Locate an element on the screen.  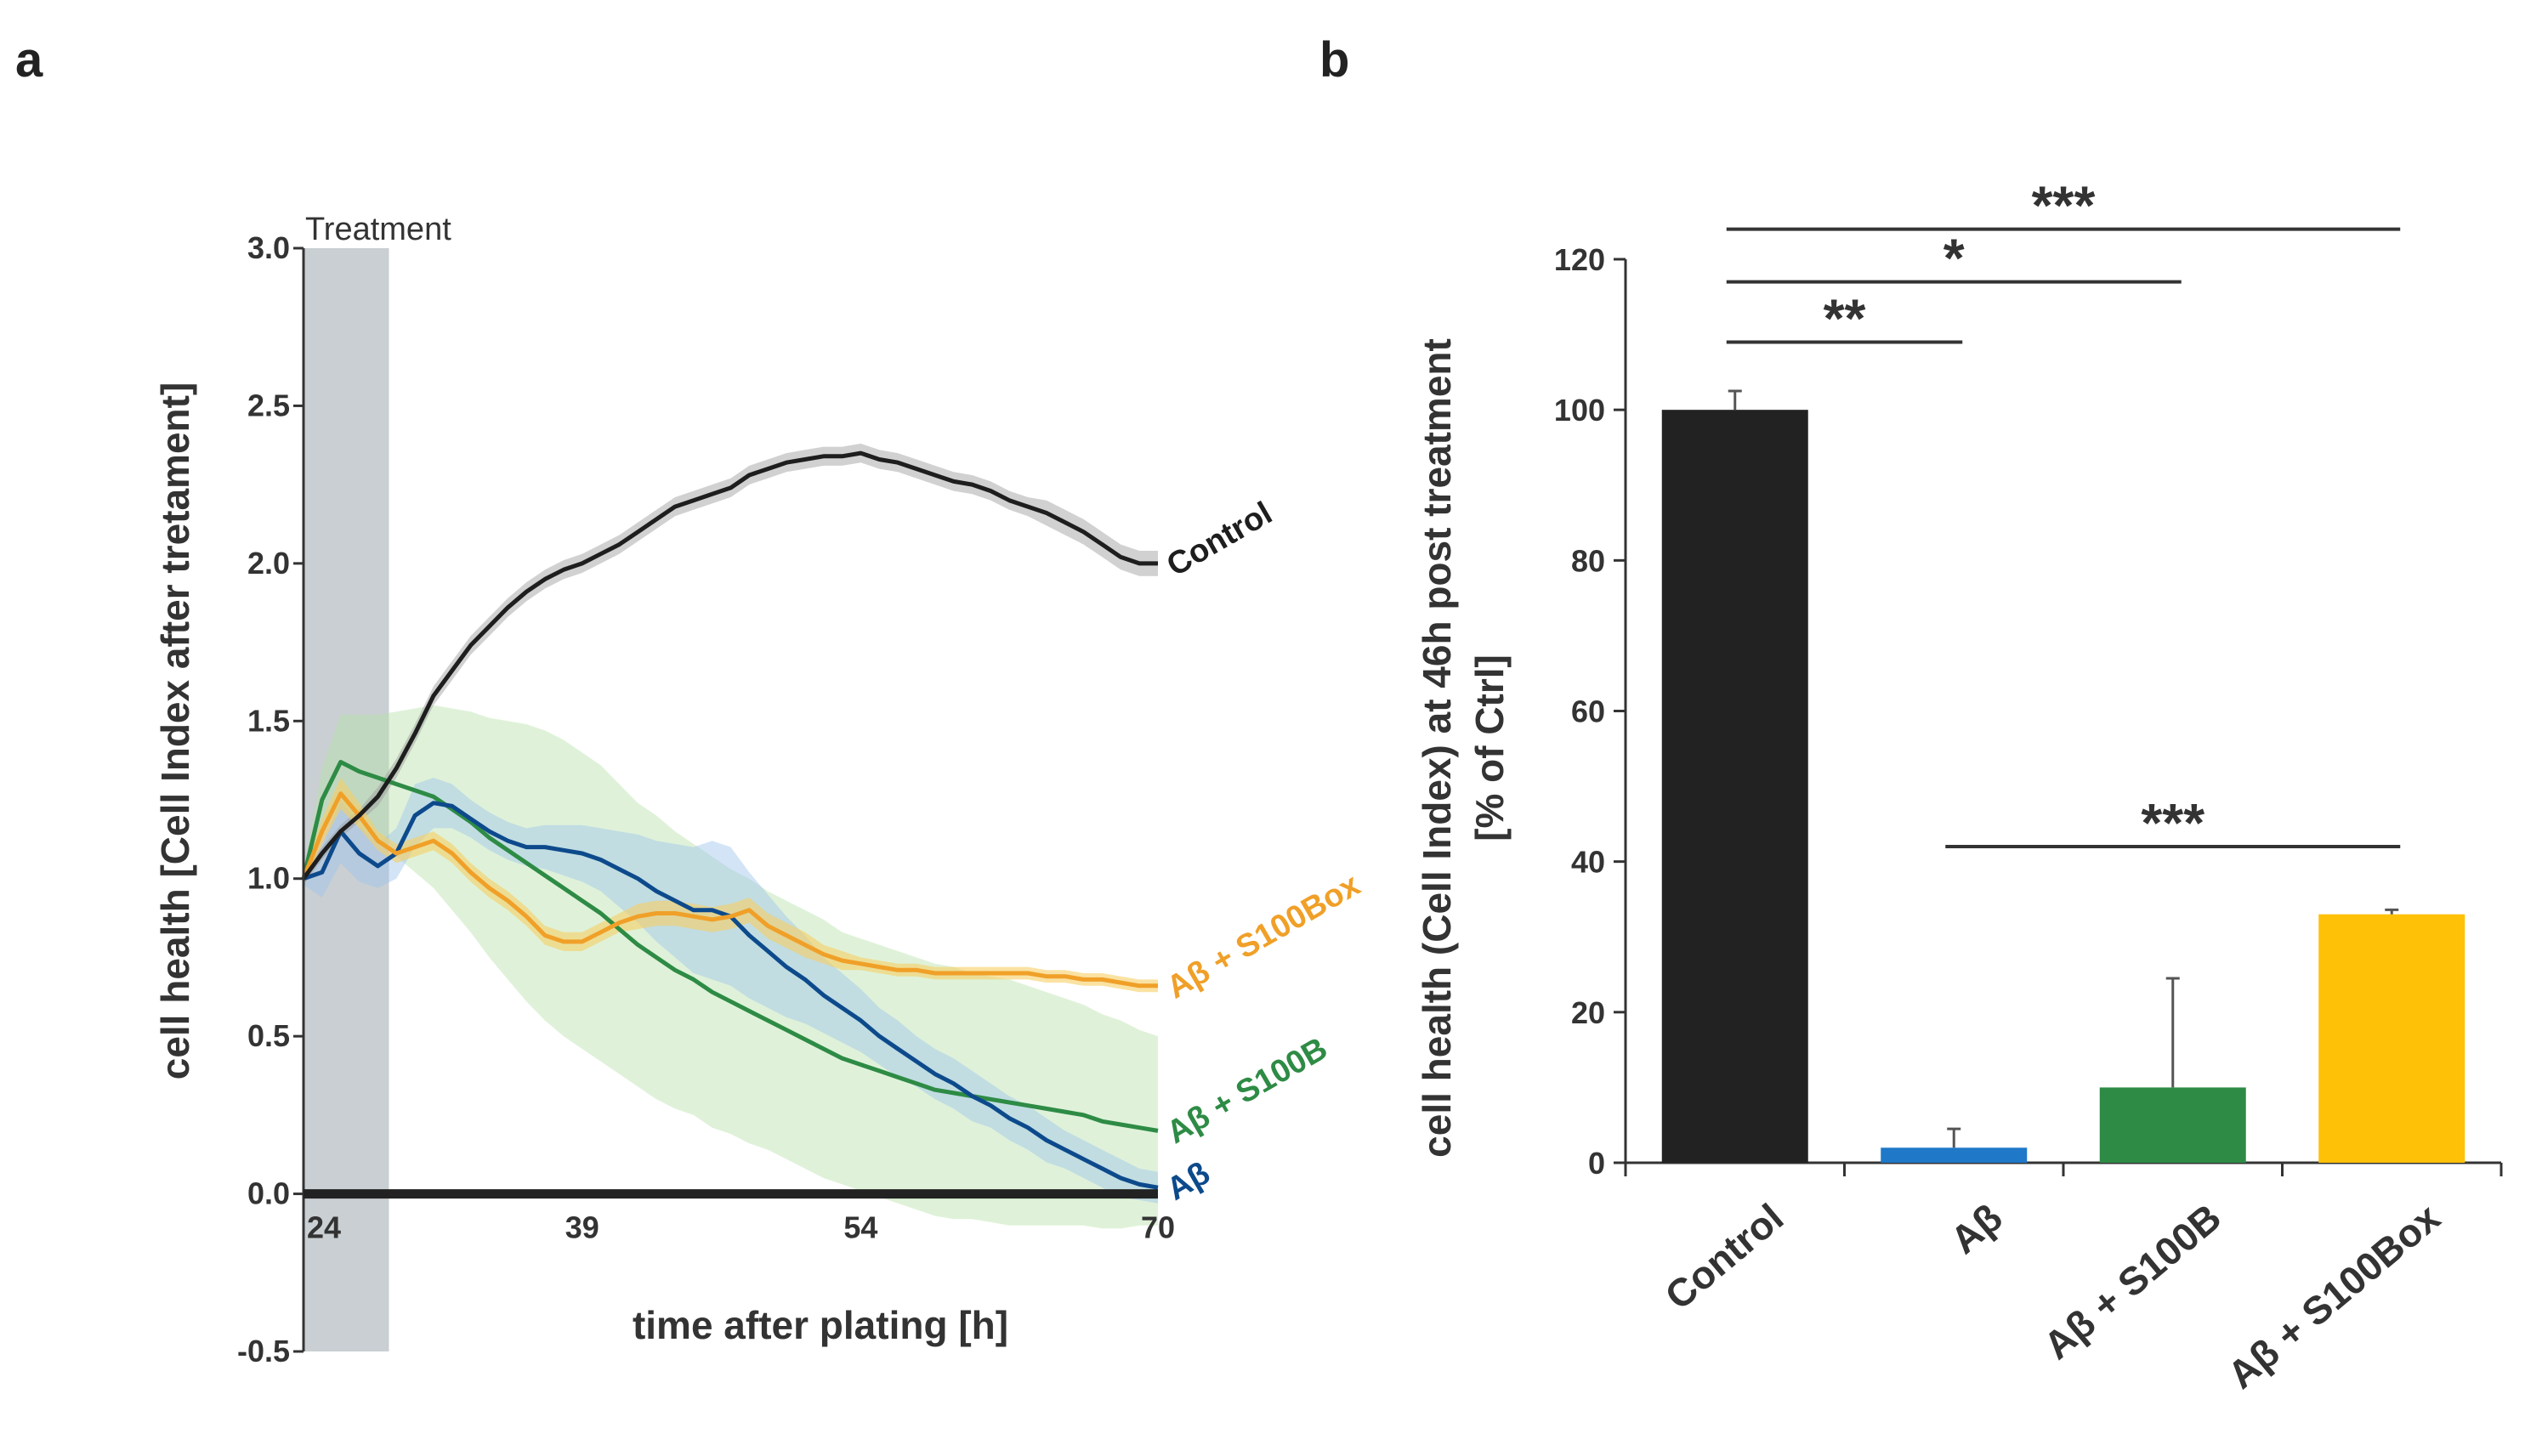
x-tick-label-a: 54 is located at coordinates (860, 1227).